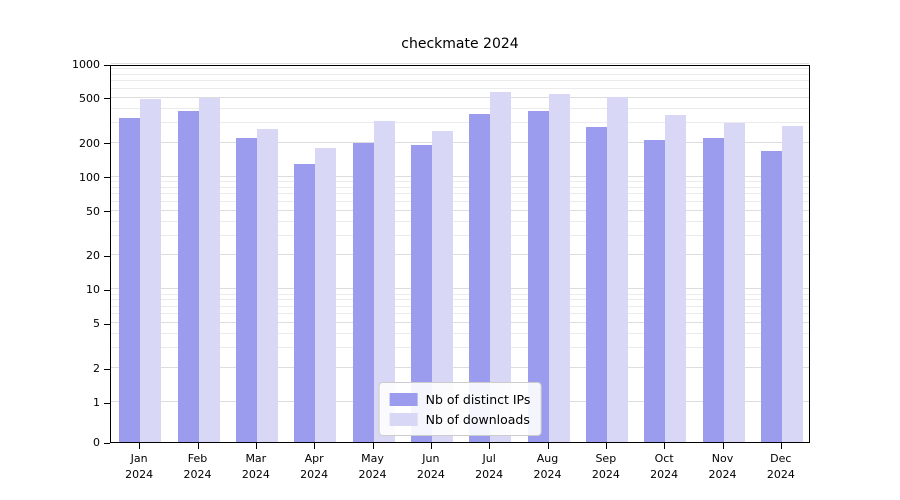  I want to click on x-tick-label: Oct 2024, so click(664, 466).